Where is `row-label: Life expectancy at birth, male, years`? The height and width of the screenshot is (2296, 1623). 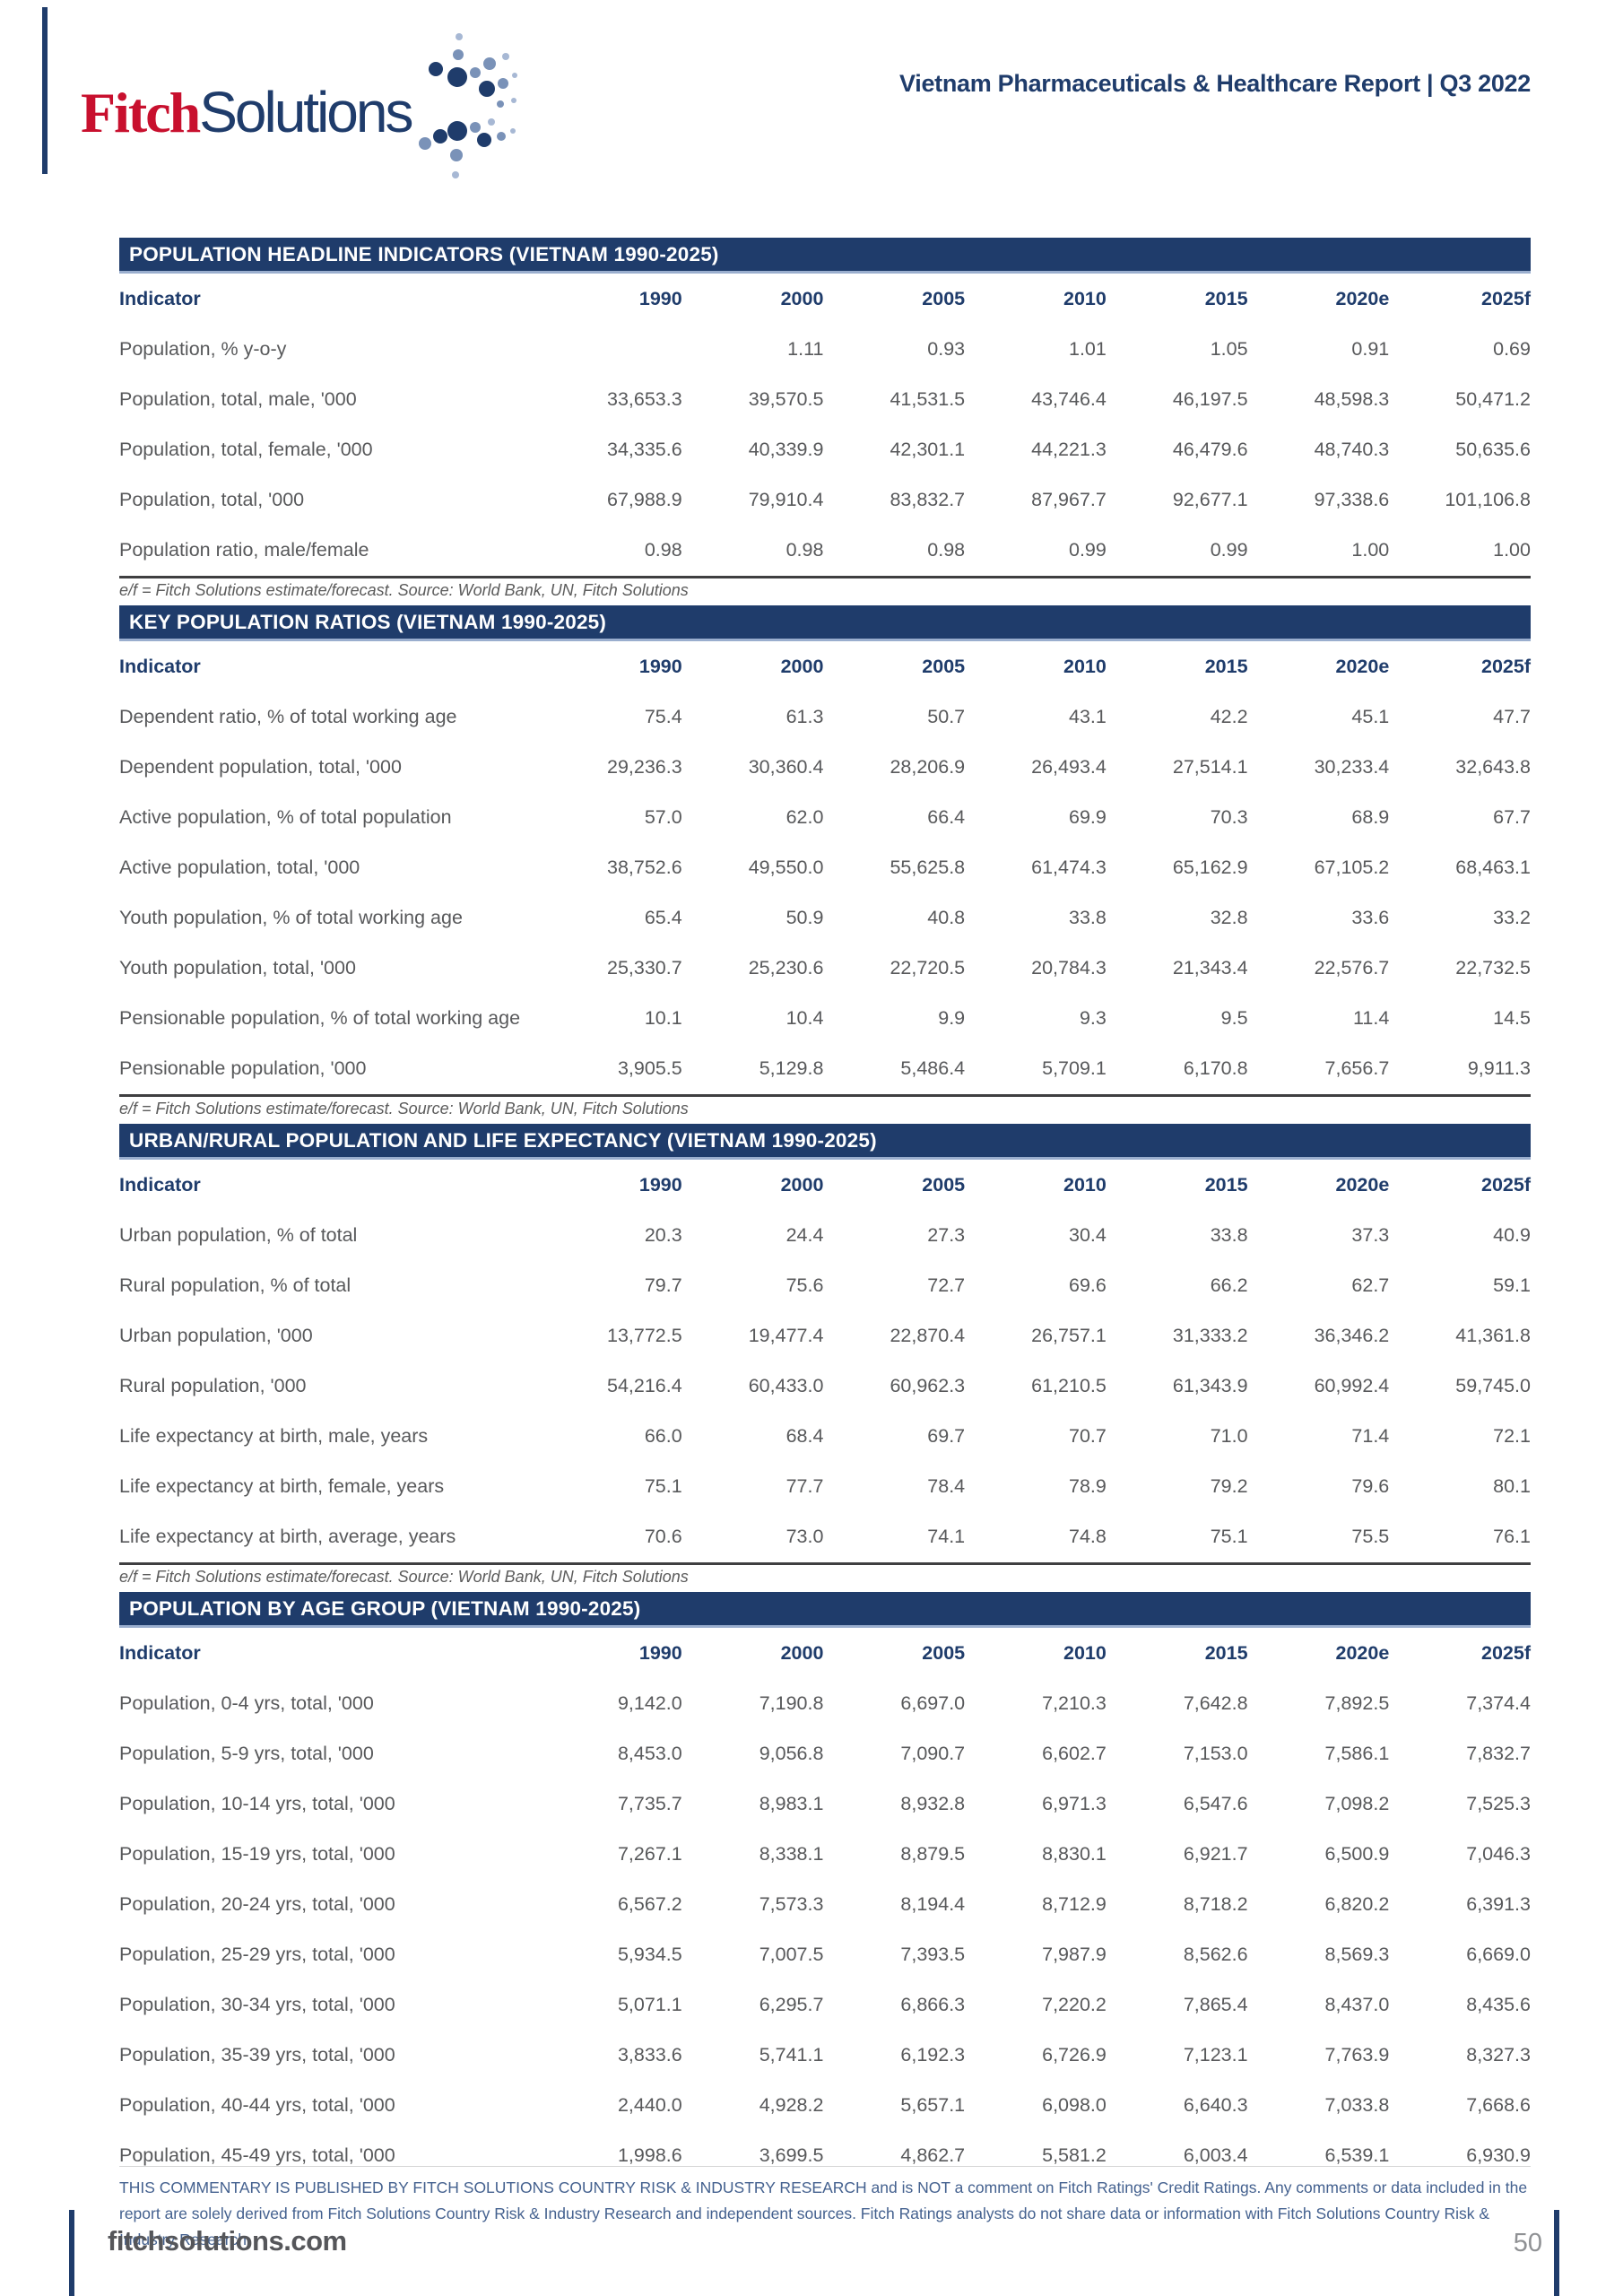
row-label: Life expectancy at birth, male, years is located at coordinates (274, 1435).